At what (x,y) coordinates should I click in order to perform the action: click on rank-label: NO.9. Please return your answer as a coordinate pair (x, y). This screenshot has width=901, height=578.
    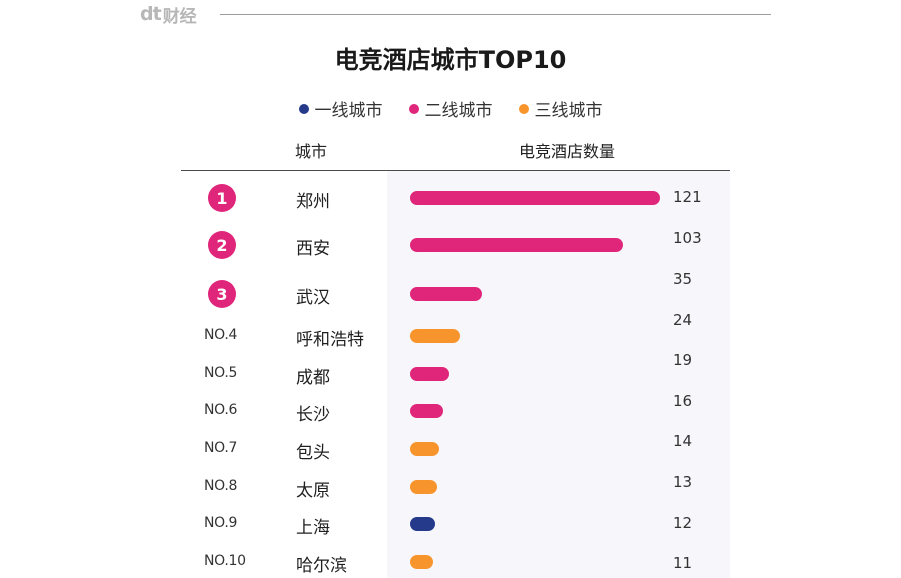
    Looking at the image, I should click on (221, 523).